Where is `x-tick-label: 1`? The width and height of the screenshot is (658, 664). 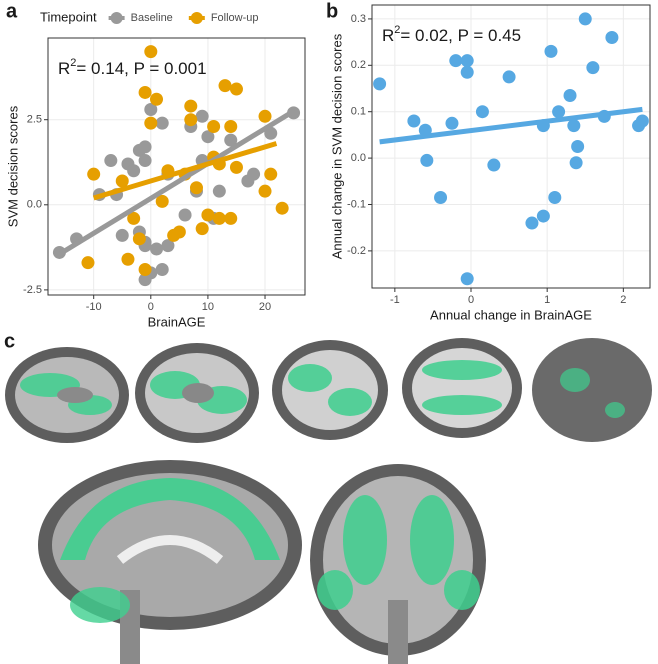
x-tick-label: 1 is located at coordinates (547, 300).